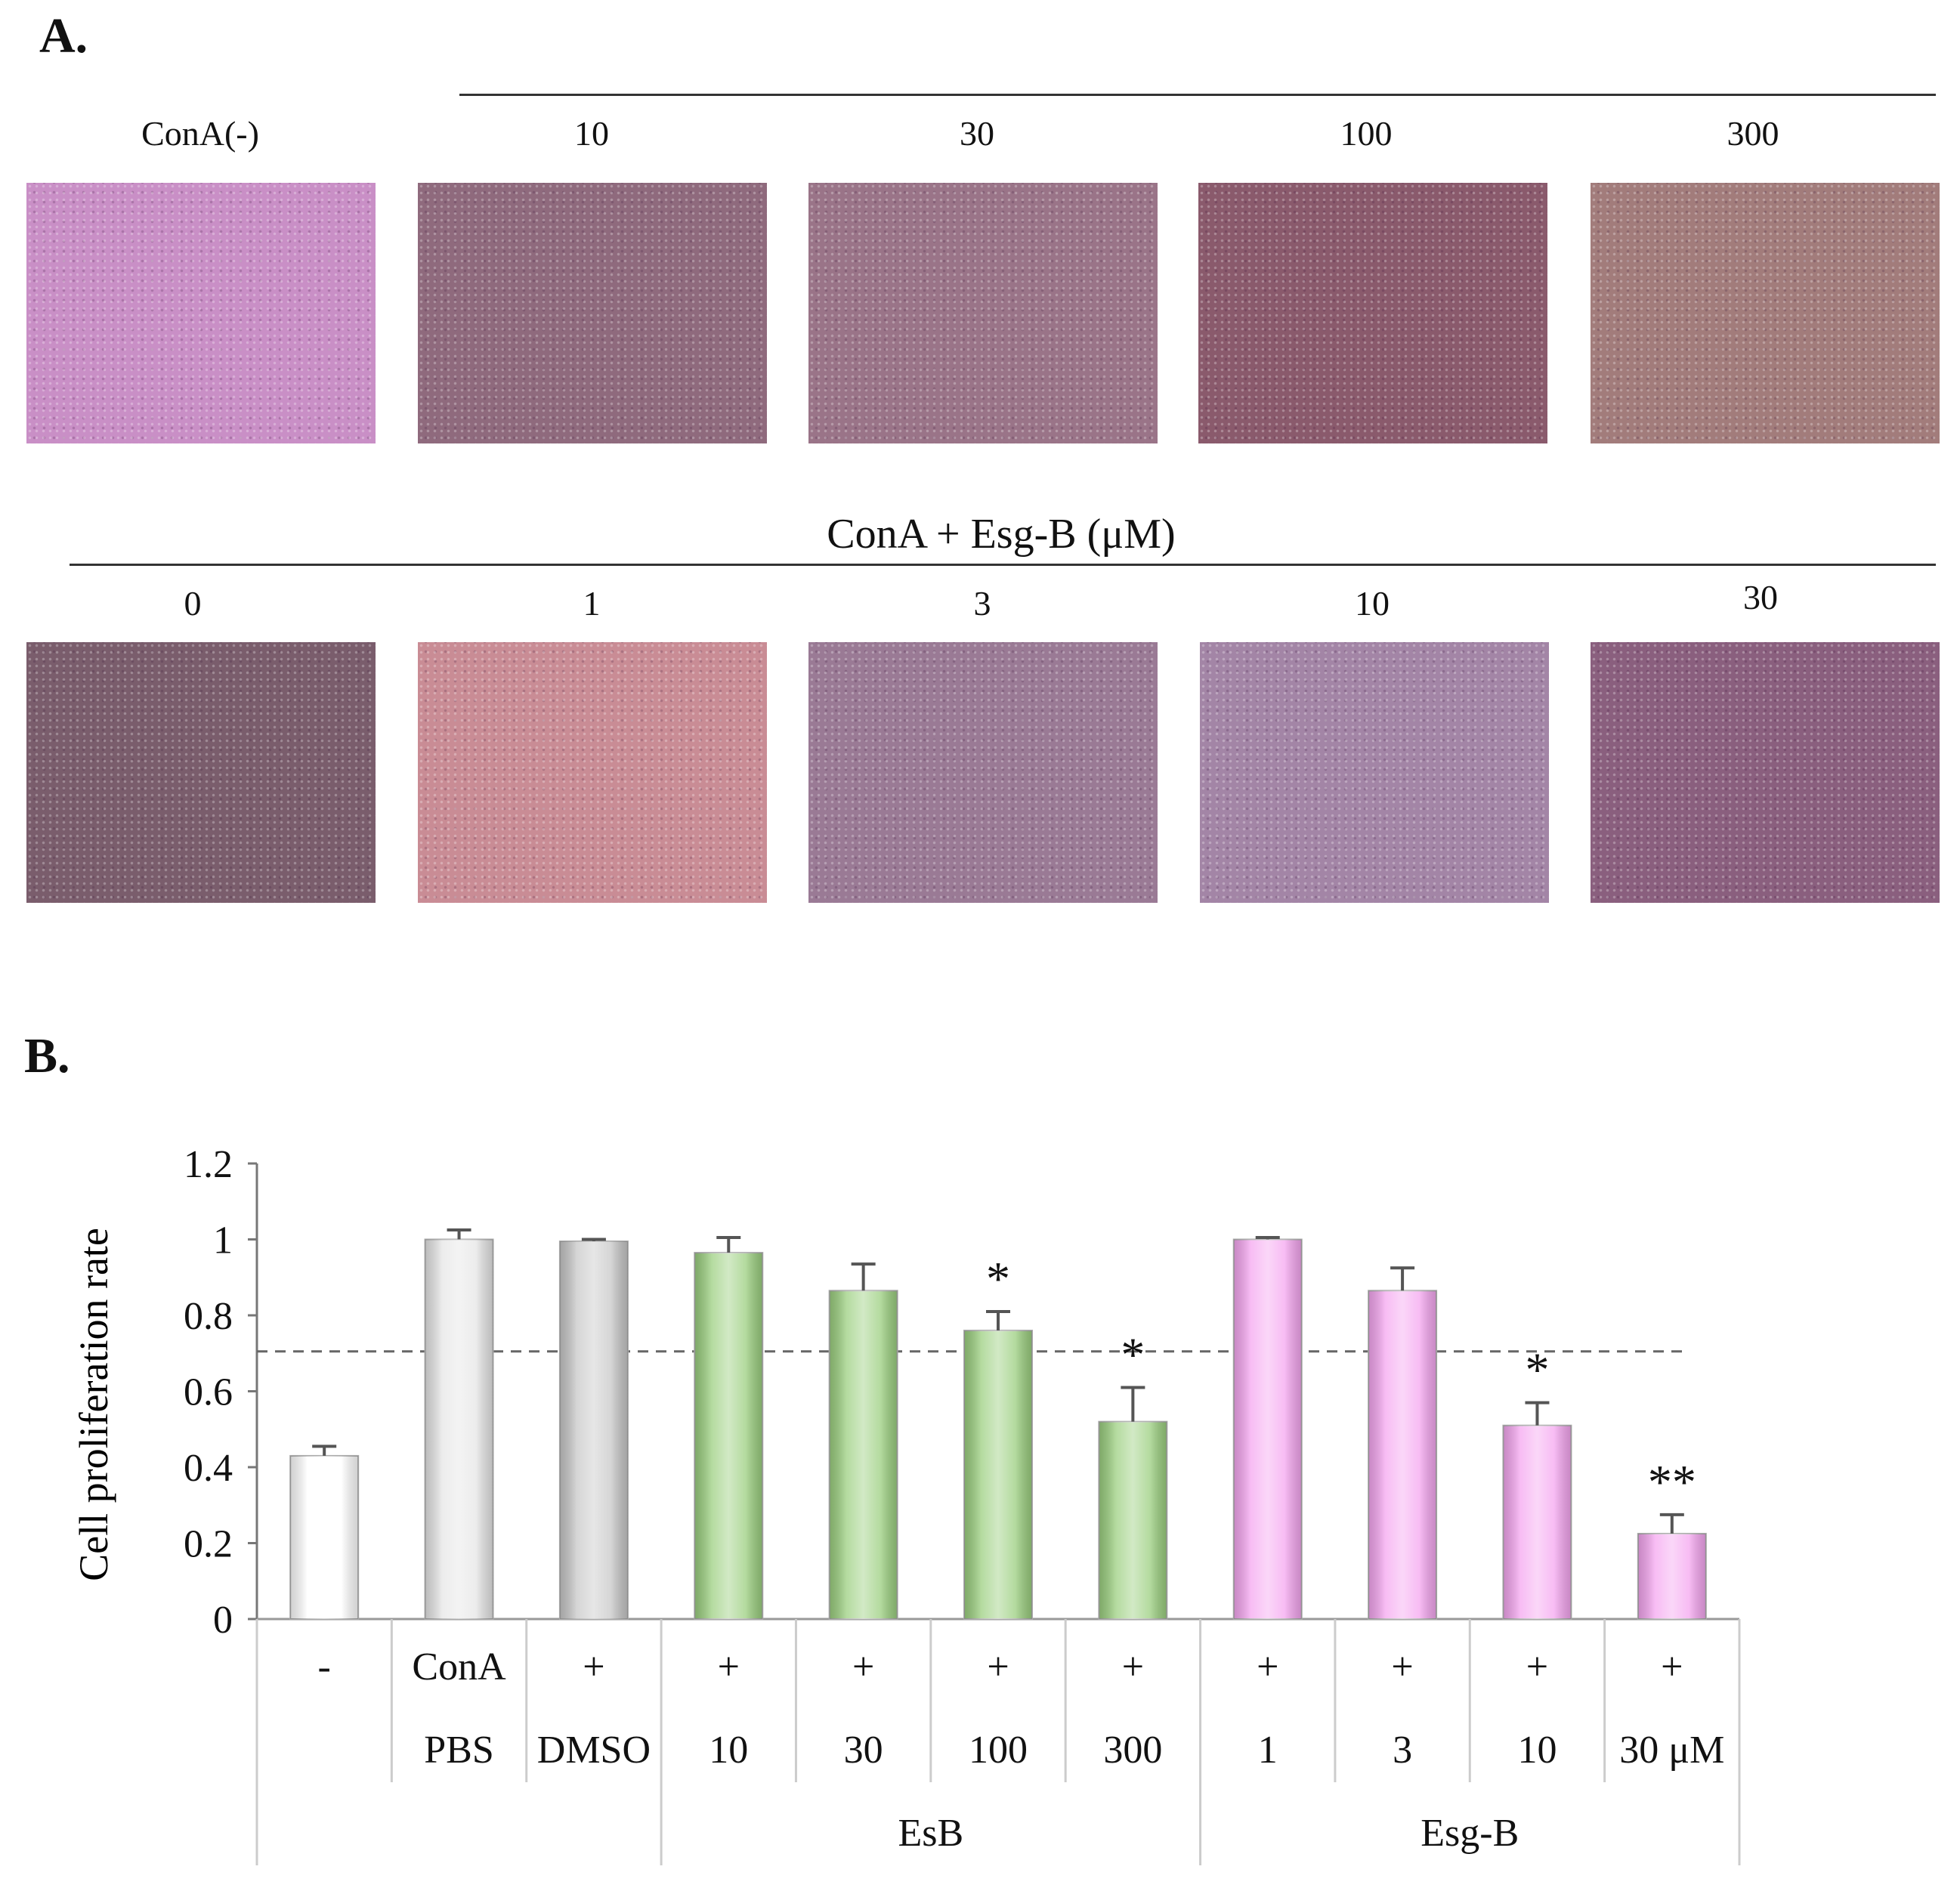  I want to click on category-row2-label: 300, so click(1132, 1751).